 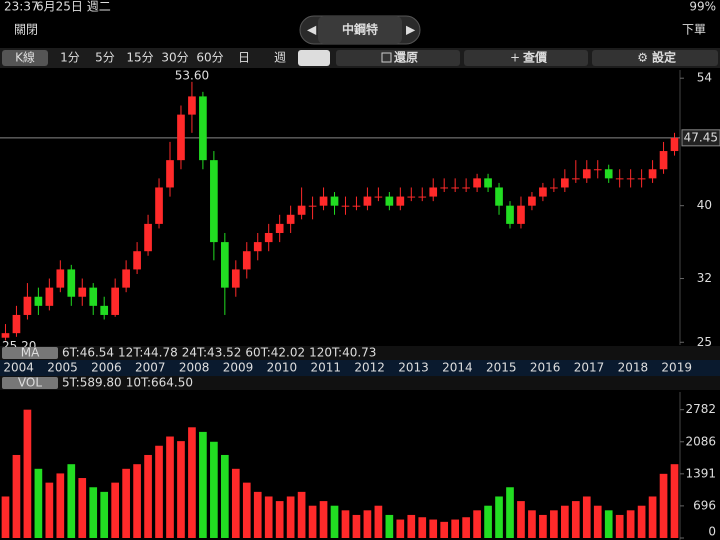 I want to click on title-box, so click(x=360, y=30).